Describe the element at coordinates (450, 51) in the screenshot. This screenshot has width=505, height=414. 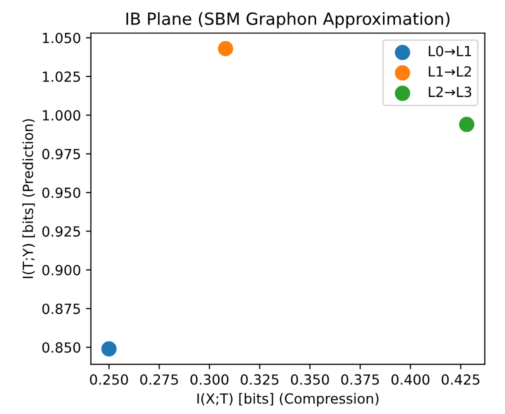
I see `legend-label: L0→L1` at that location.